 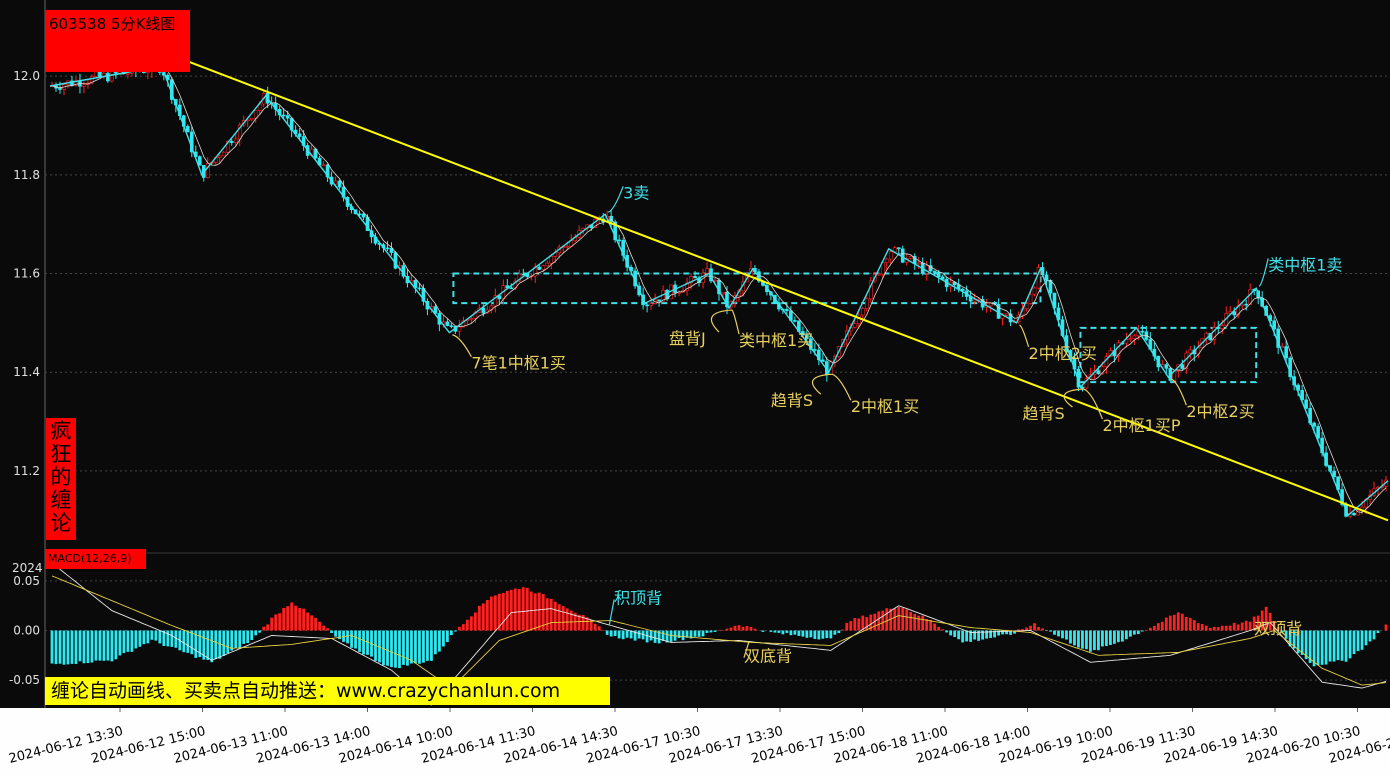 I want to click on macd-label: MACD(12,26,9), so click(x=90, y=558).